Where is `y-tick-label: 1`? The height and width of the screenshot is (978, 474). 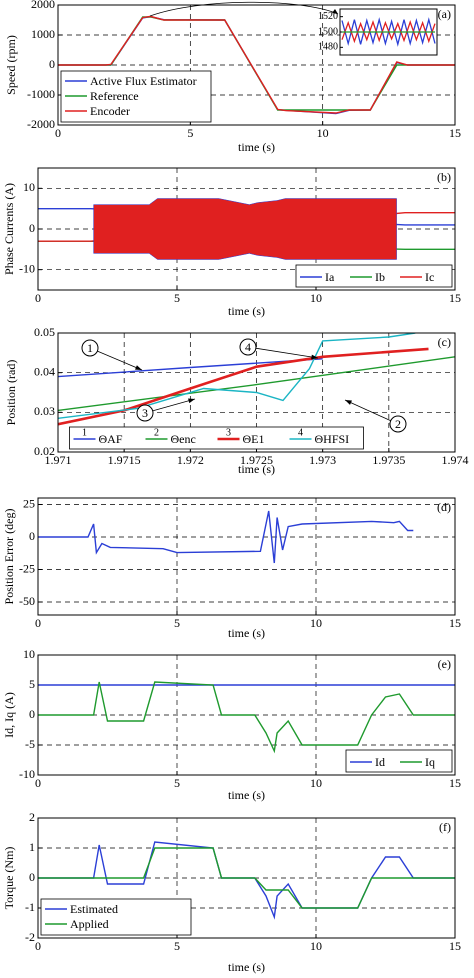
y-tick-label: 1 is located at coordinates (32, 847).